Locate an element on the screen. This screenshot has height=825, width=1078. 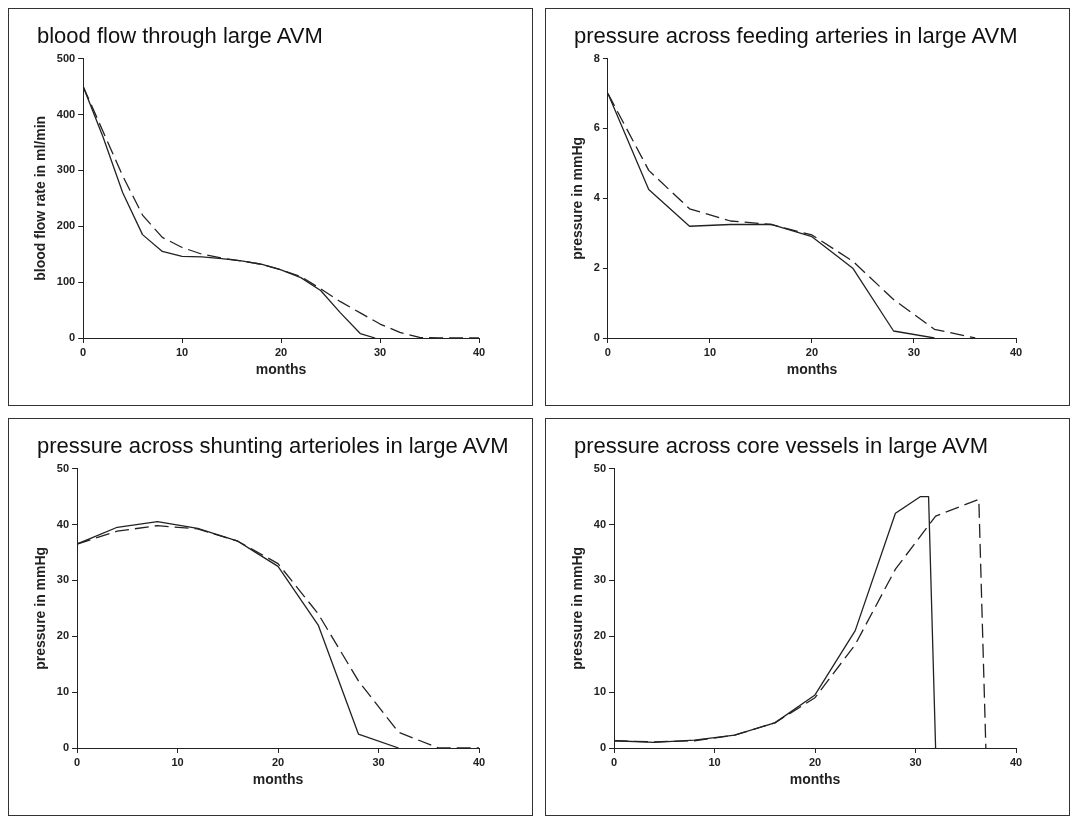
y-axis-title: blood flow rate in ml/min is located at coordinates (40, 198).